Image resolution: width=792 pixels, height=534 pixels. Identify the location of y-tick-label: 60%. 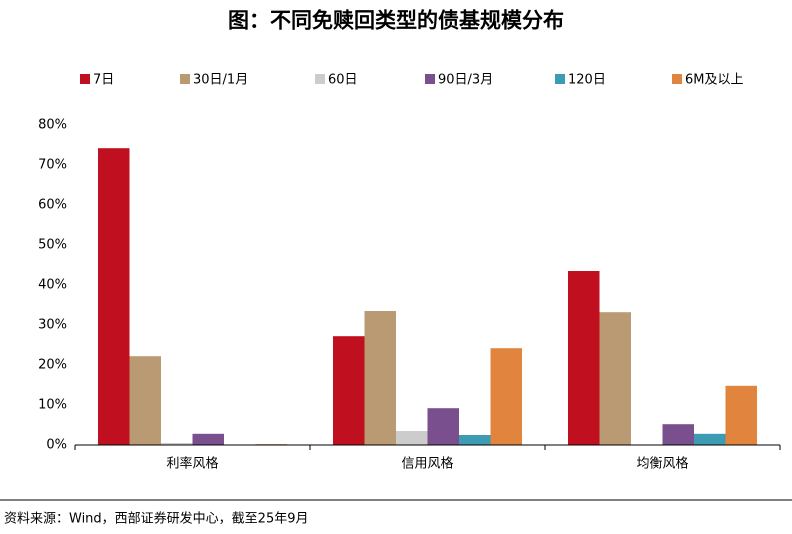
(52, 205).